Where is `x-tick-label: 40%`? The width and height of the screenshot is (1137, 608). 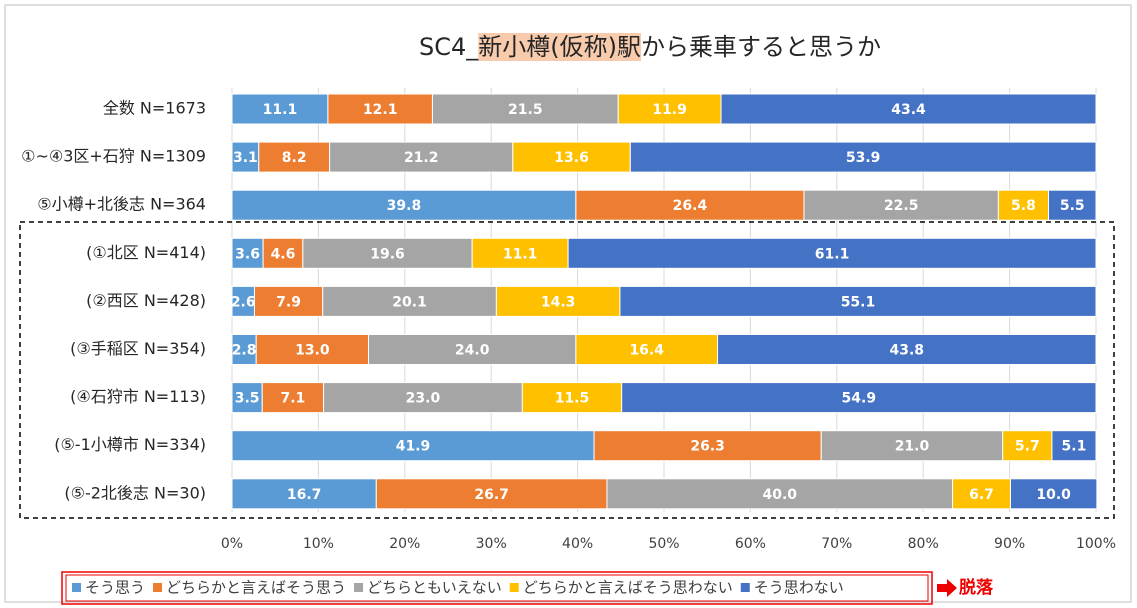
x-tick-label: 40% is located at coordinates (577, 544).